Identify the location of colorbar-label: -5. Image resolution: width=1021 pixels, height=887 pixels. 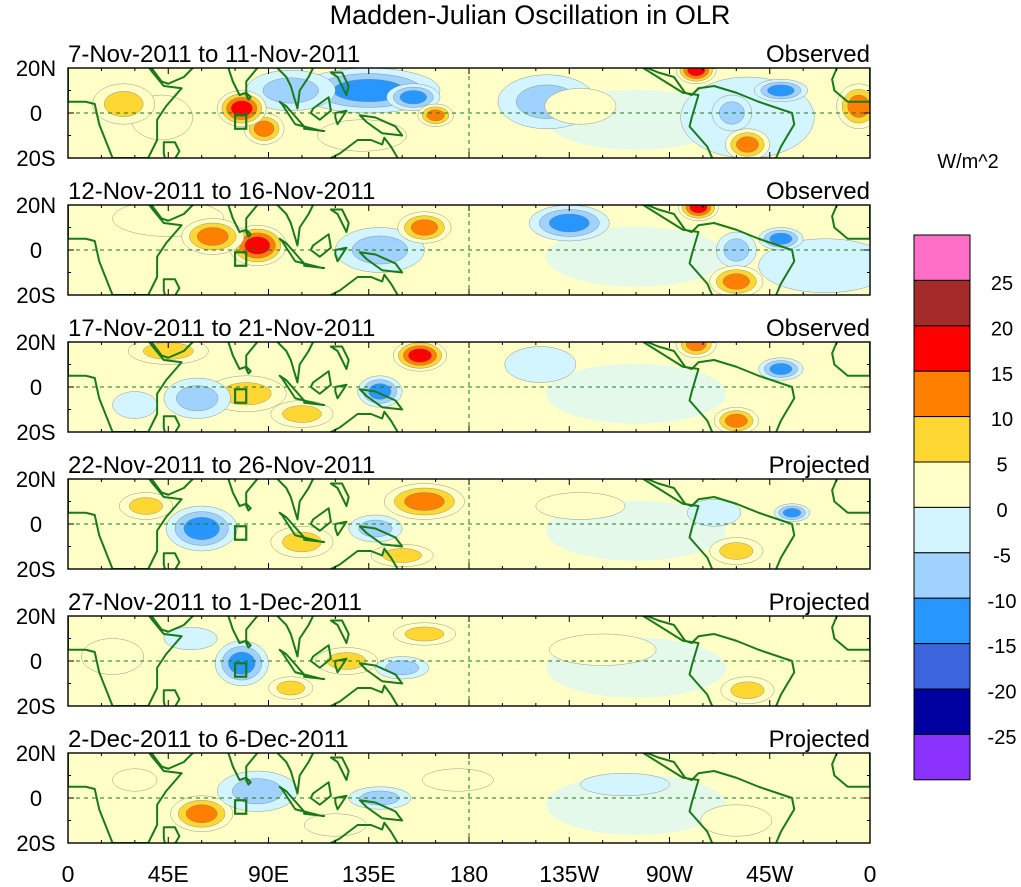
(1002, 556).